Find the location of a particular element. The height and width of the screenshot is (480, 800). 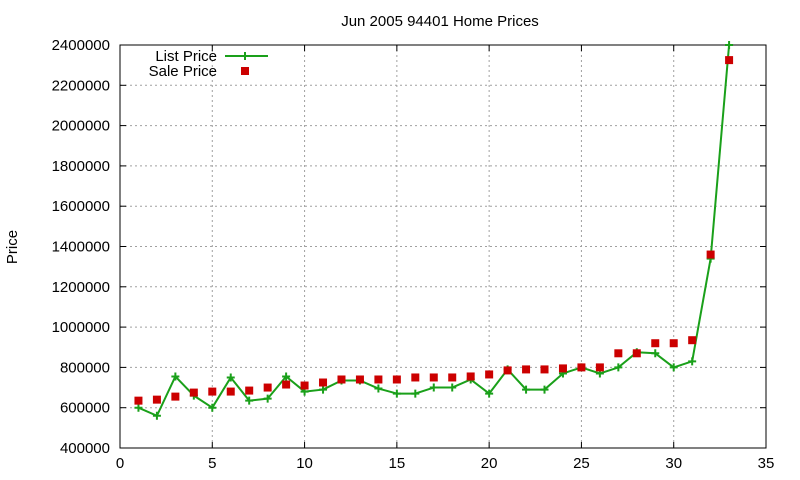

y-tick-label: 1000000 is located at coordinates (81, 327).